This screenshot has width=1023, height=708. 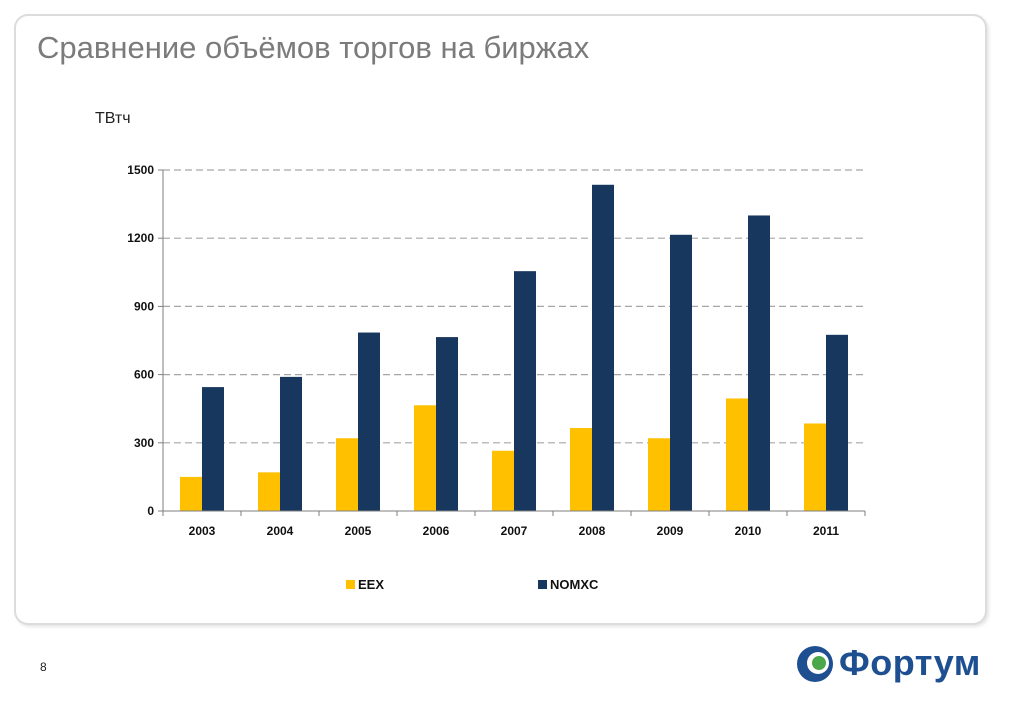 What do you see at coordinates (269, 491) in the screenshot?
I see `bar-eex-2004` at bounding box center [269, 491].